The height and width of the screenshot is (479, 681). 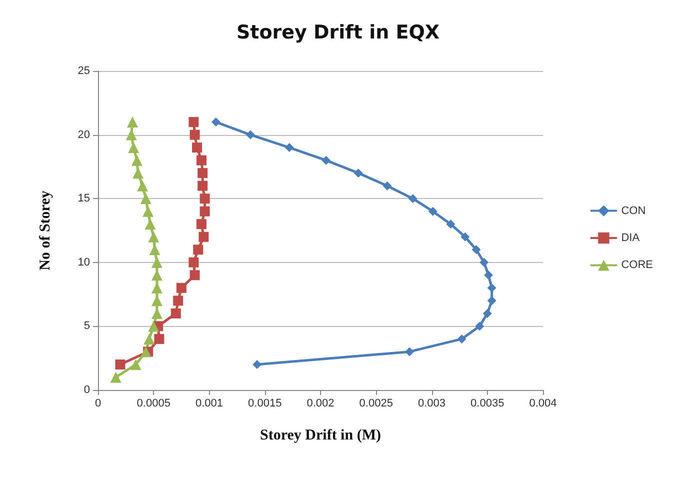 What do you see at coordinates (46, 230) in the screenshot?
I see `y-axis-title: No of Storey` at bounding box center [46, 230].